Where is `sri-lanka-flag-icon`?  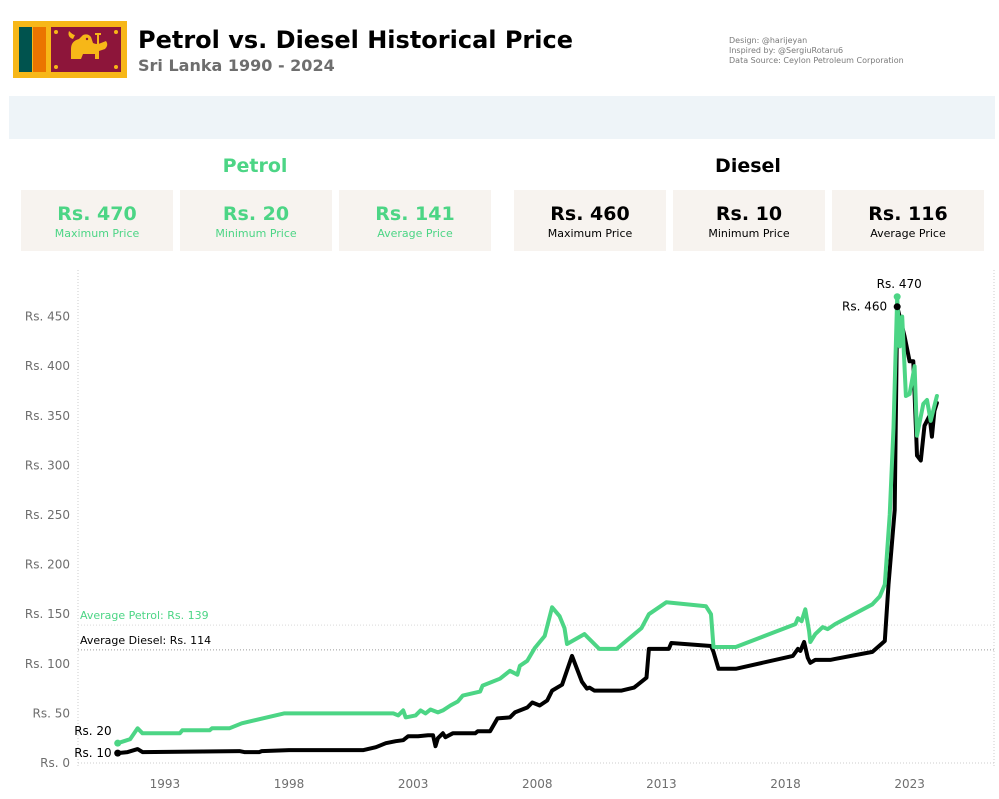 sri-lanka-flag-icon is located at coordinates (70, 49).